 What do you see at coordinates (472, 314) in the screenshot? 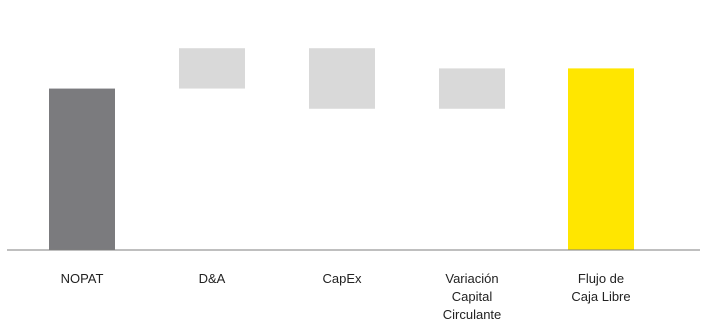
I see `category-label-3-line-2: Circulante` at bounding box center [472, 314].